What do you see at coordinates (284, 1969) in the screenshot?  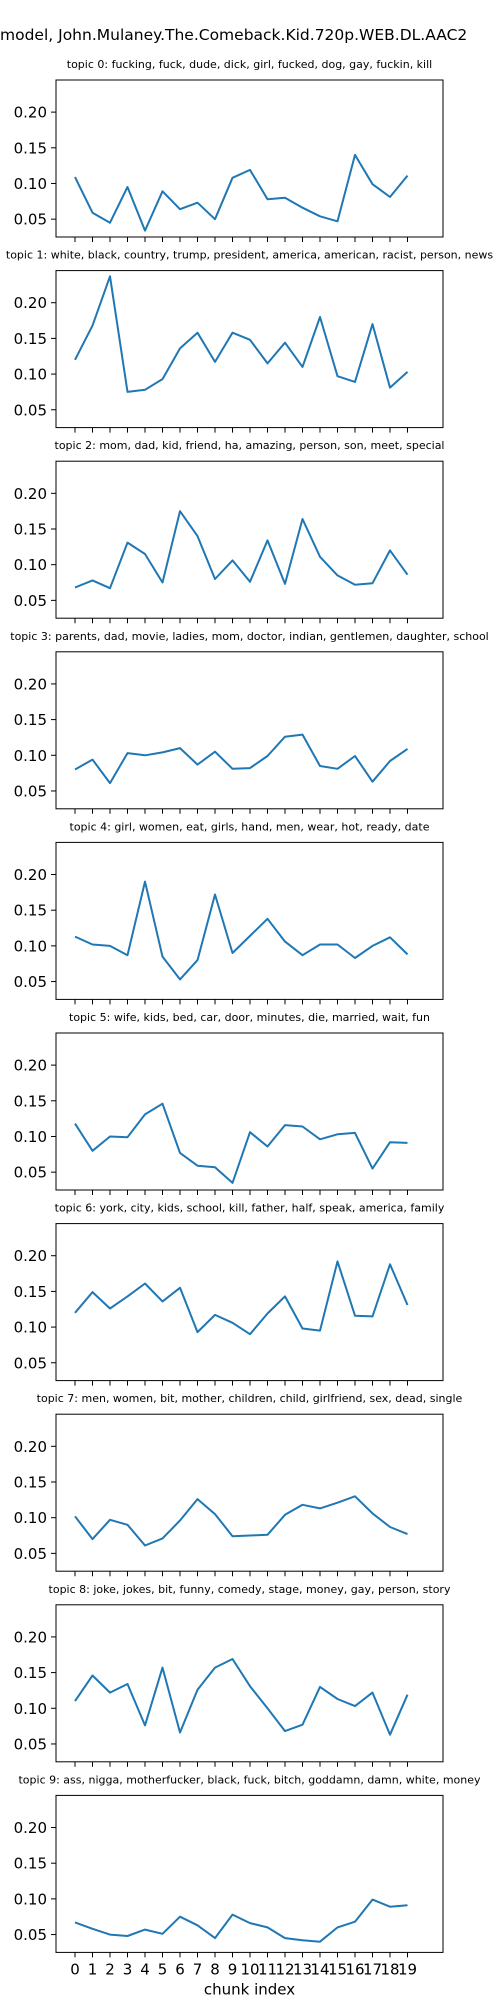 I see `x-tick-label: 12` at bounding box center [284, 1969].